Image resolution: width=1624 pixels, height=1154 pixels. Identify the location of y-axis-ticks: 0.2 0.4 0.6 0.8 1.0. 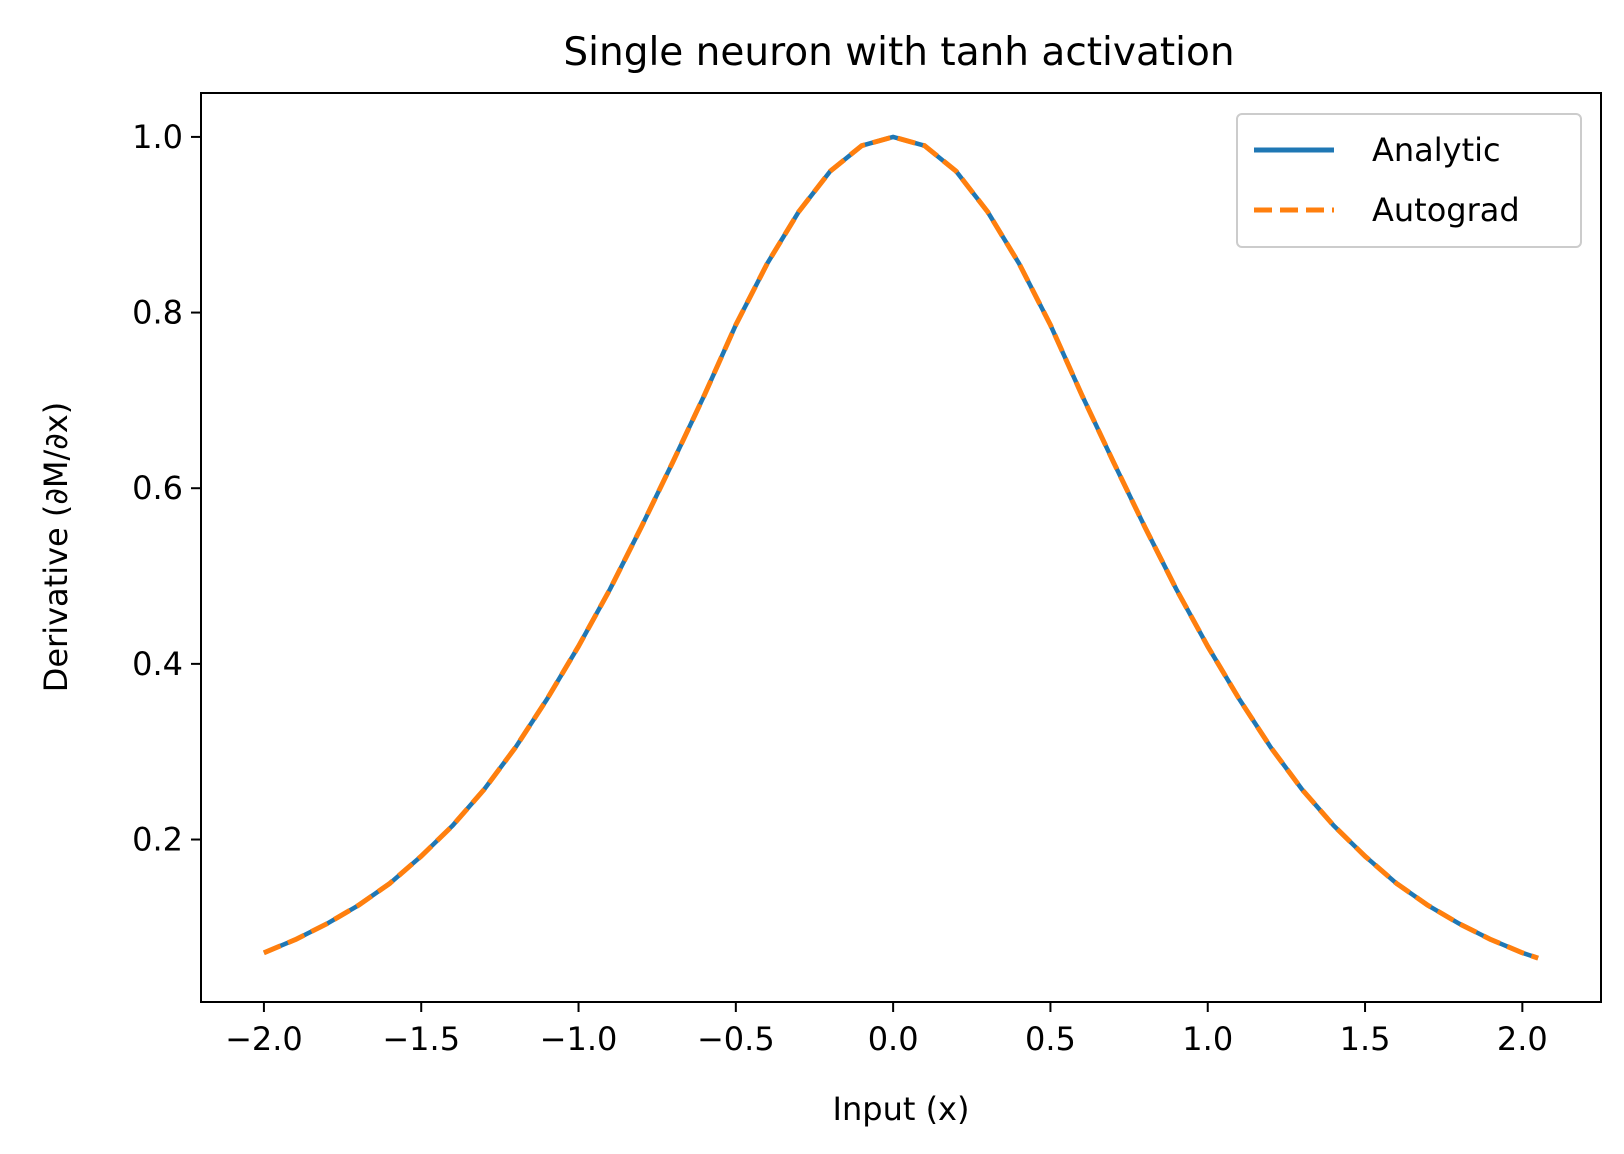
(166, 488).